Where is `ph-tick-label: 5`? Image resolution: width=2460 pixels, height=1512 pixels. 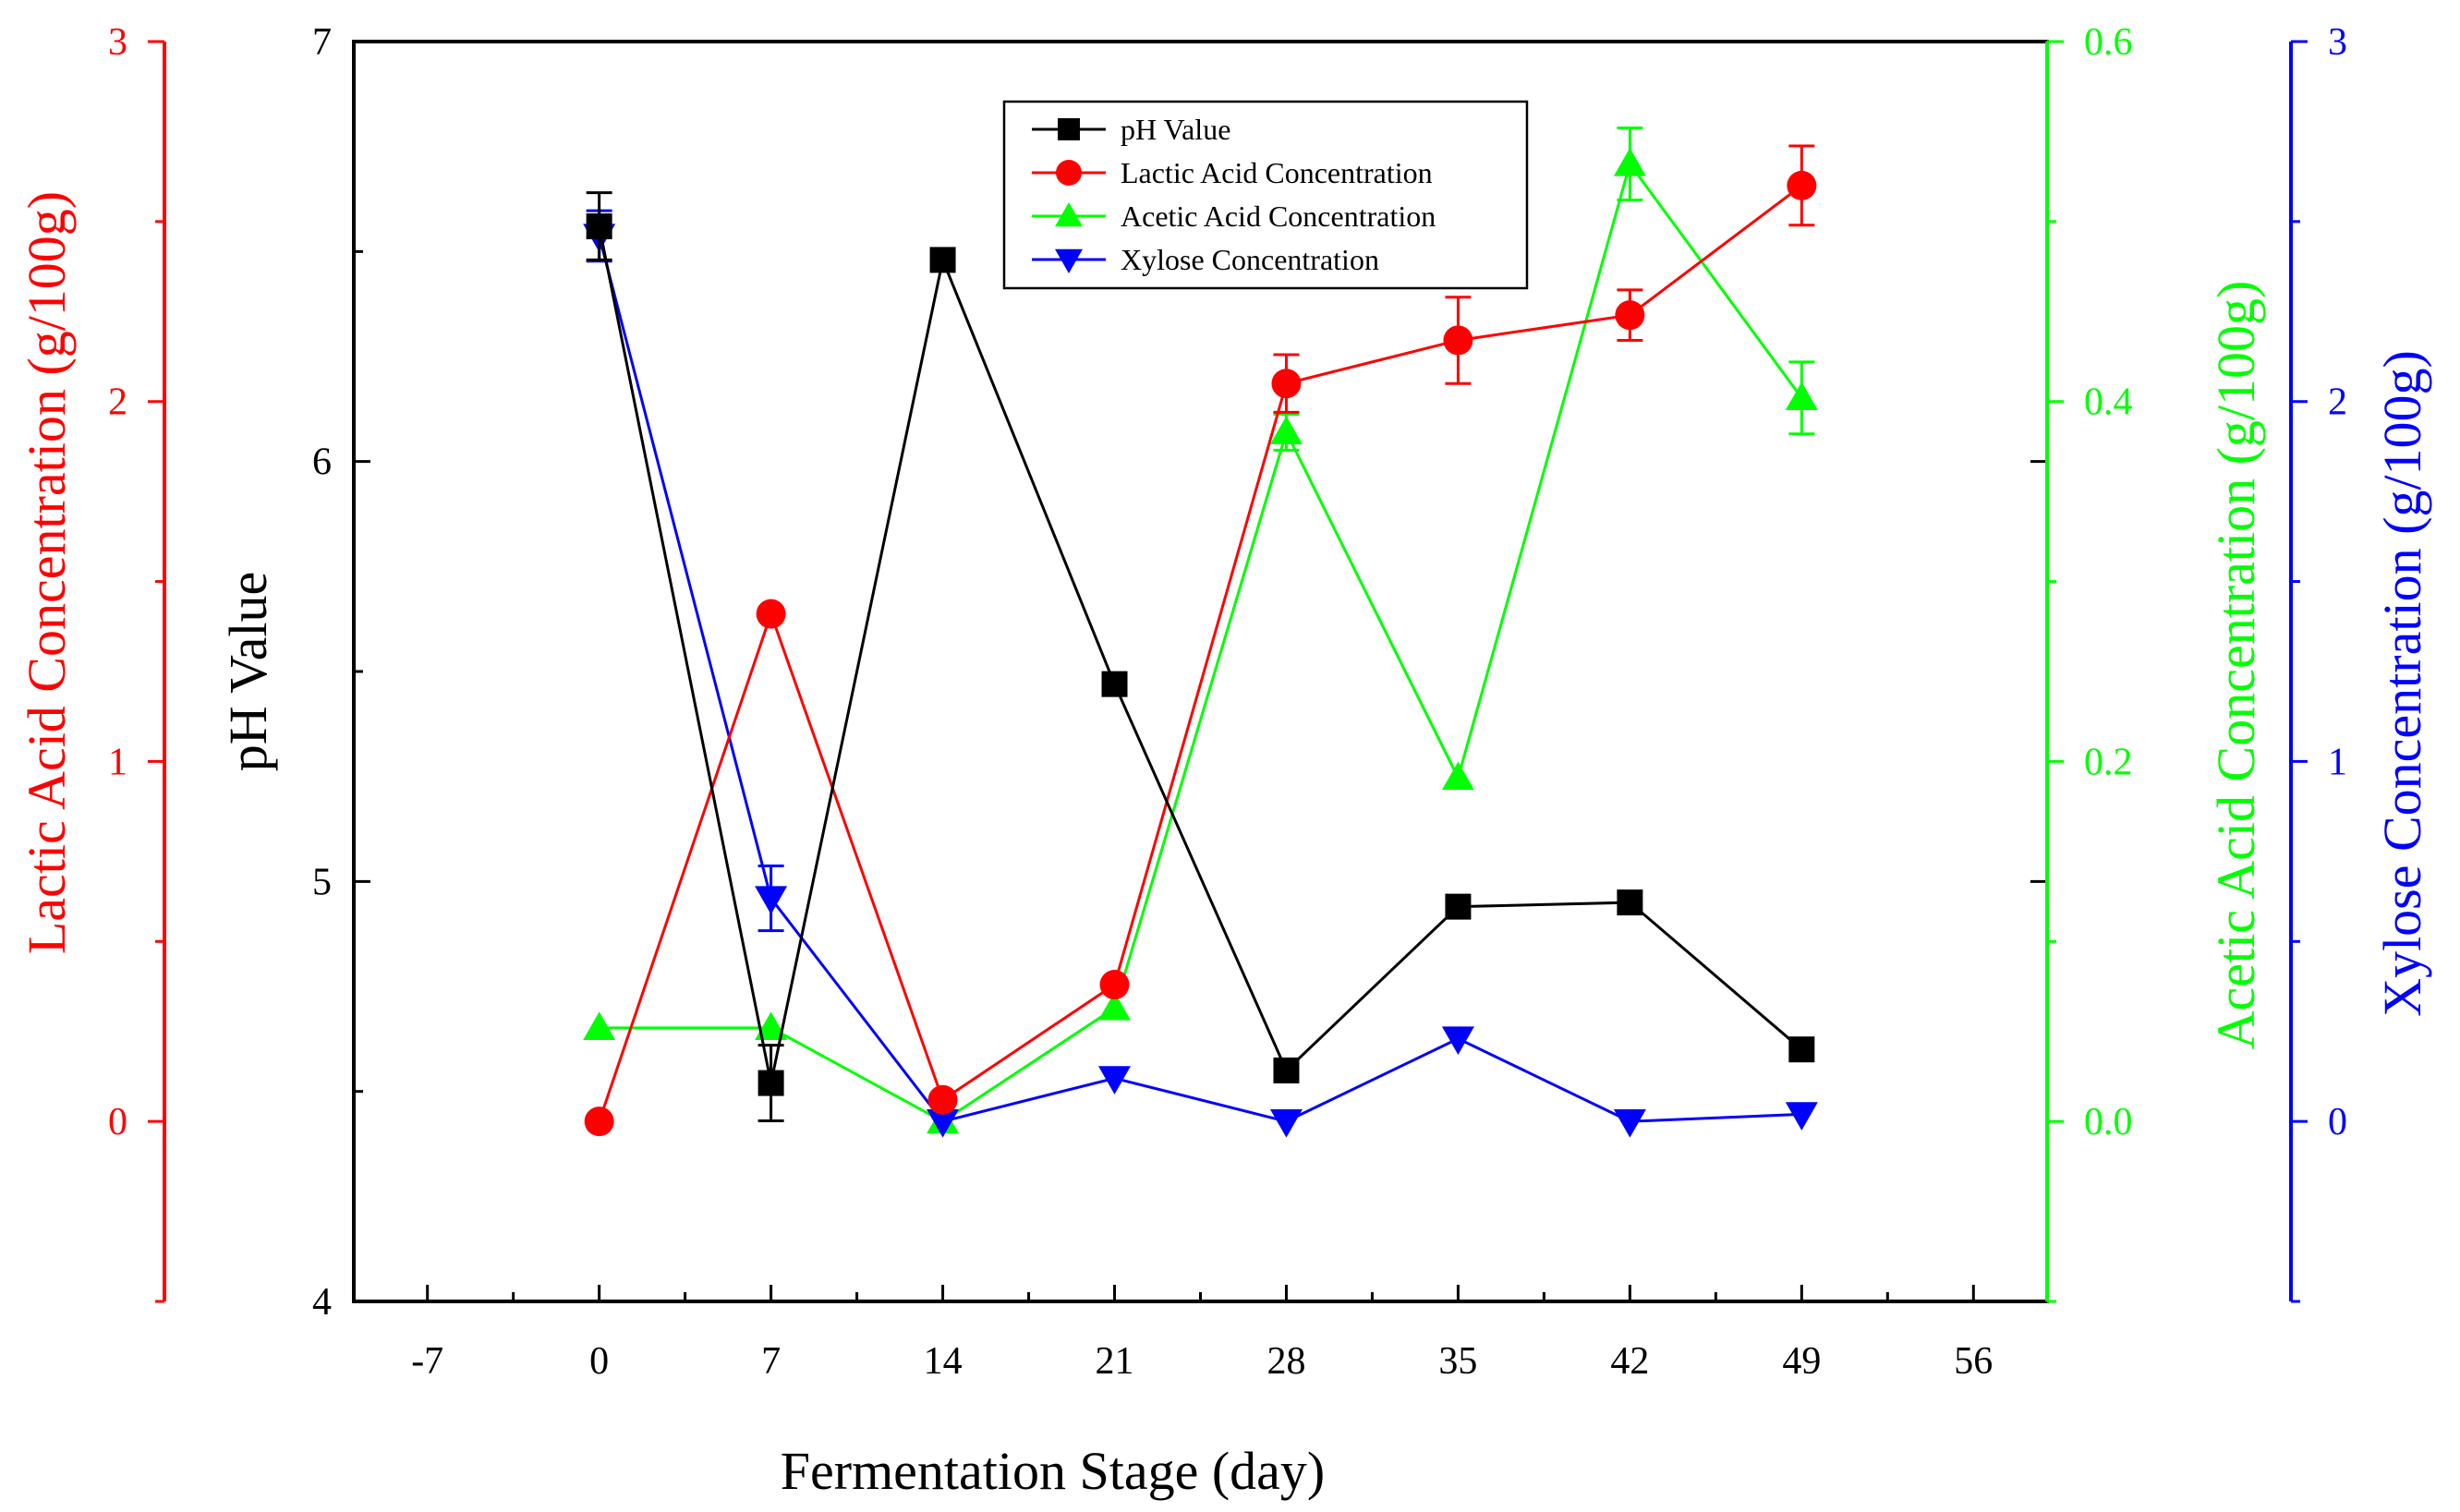
ph-tick-label: 5 is located at coordinates (322, 882).